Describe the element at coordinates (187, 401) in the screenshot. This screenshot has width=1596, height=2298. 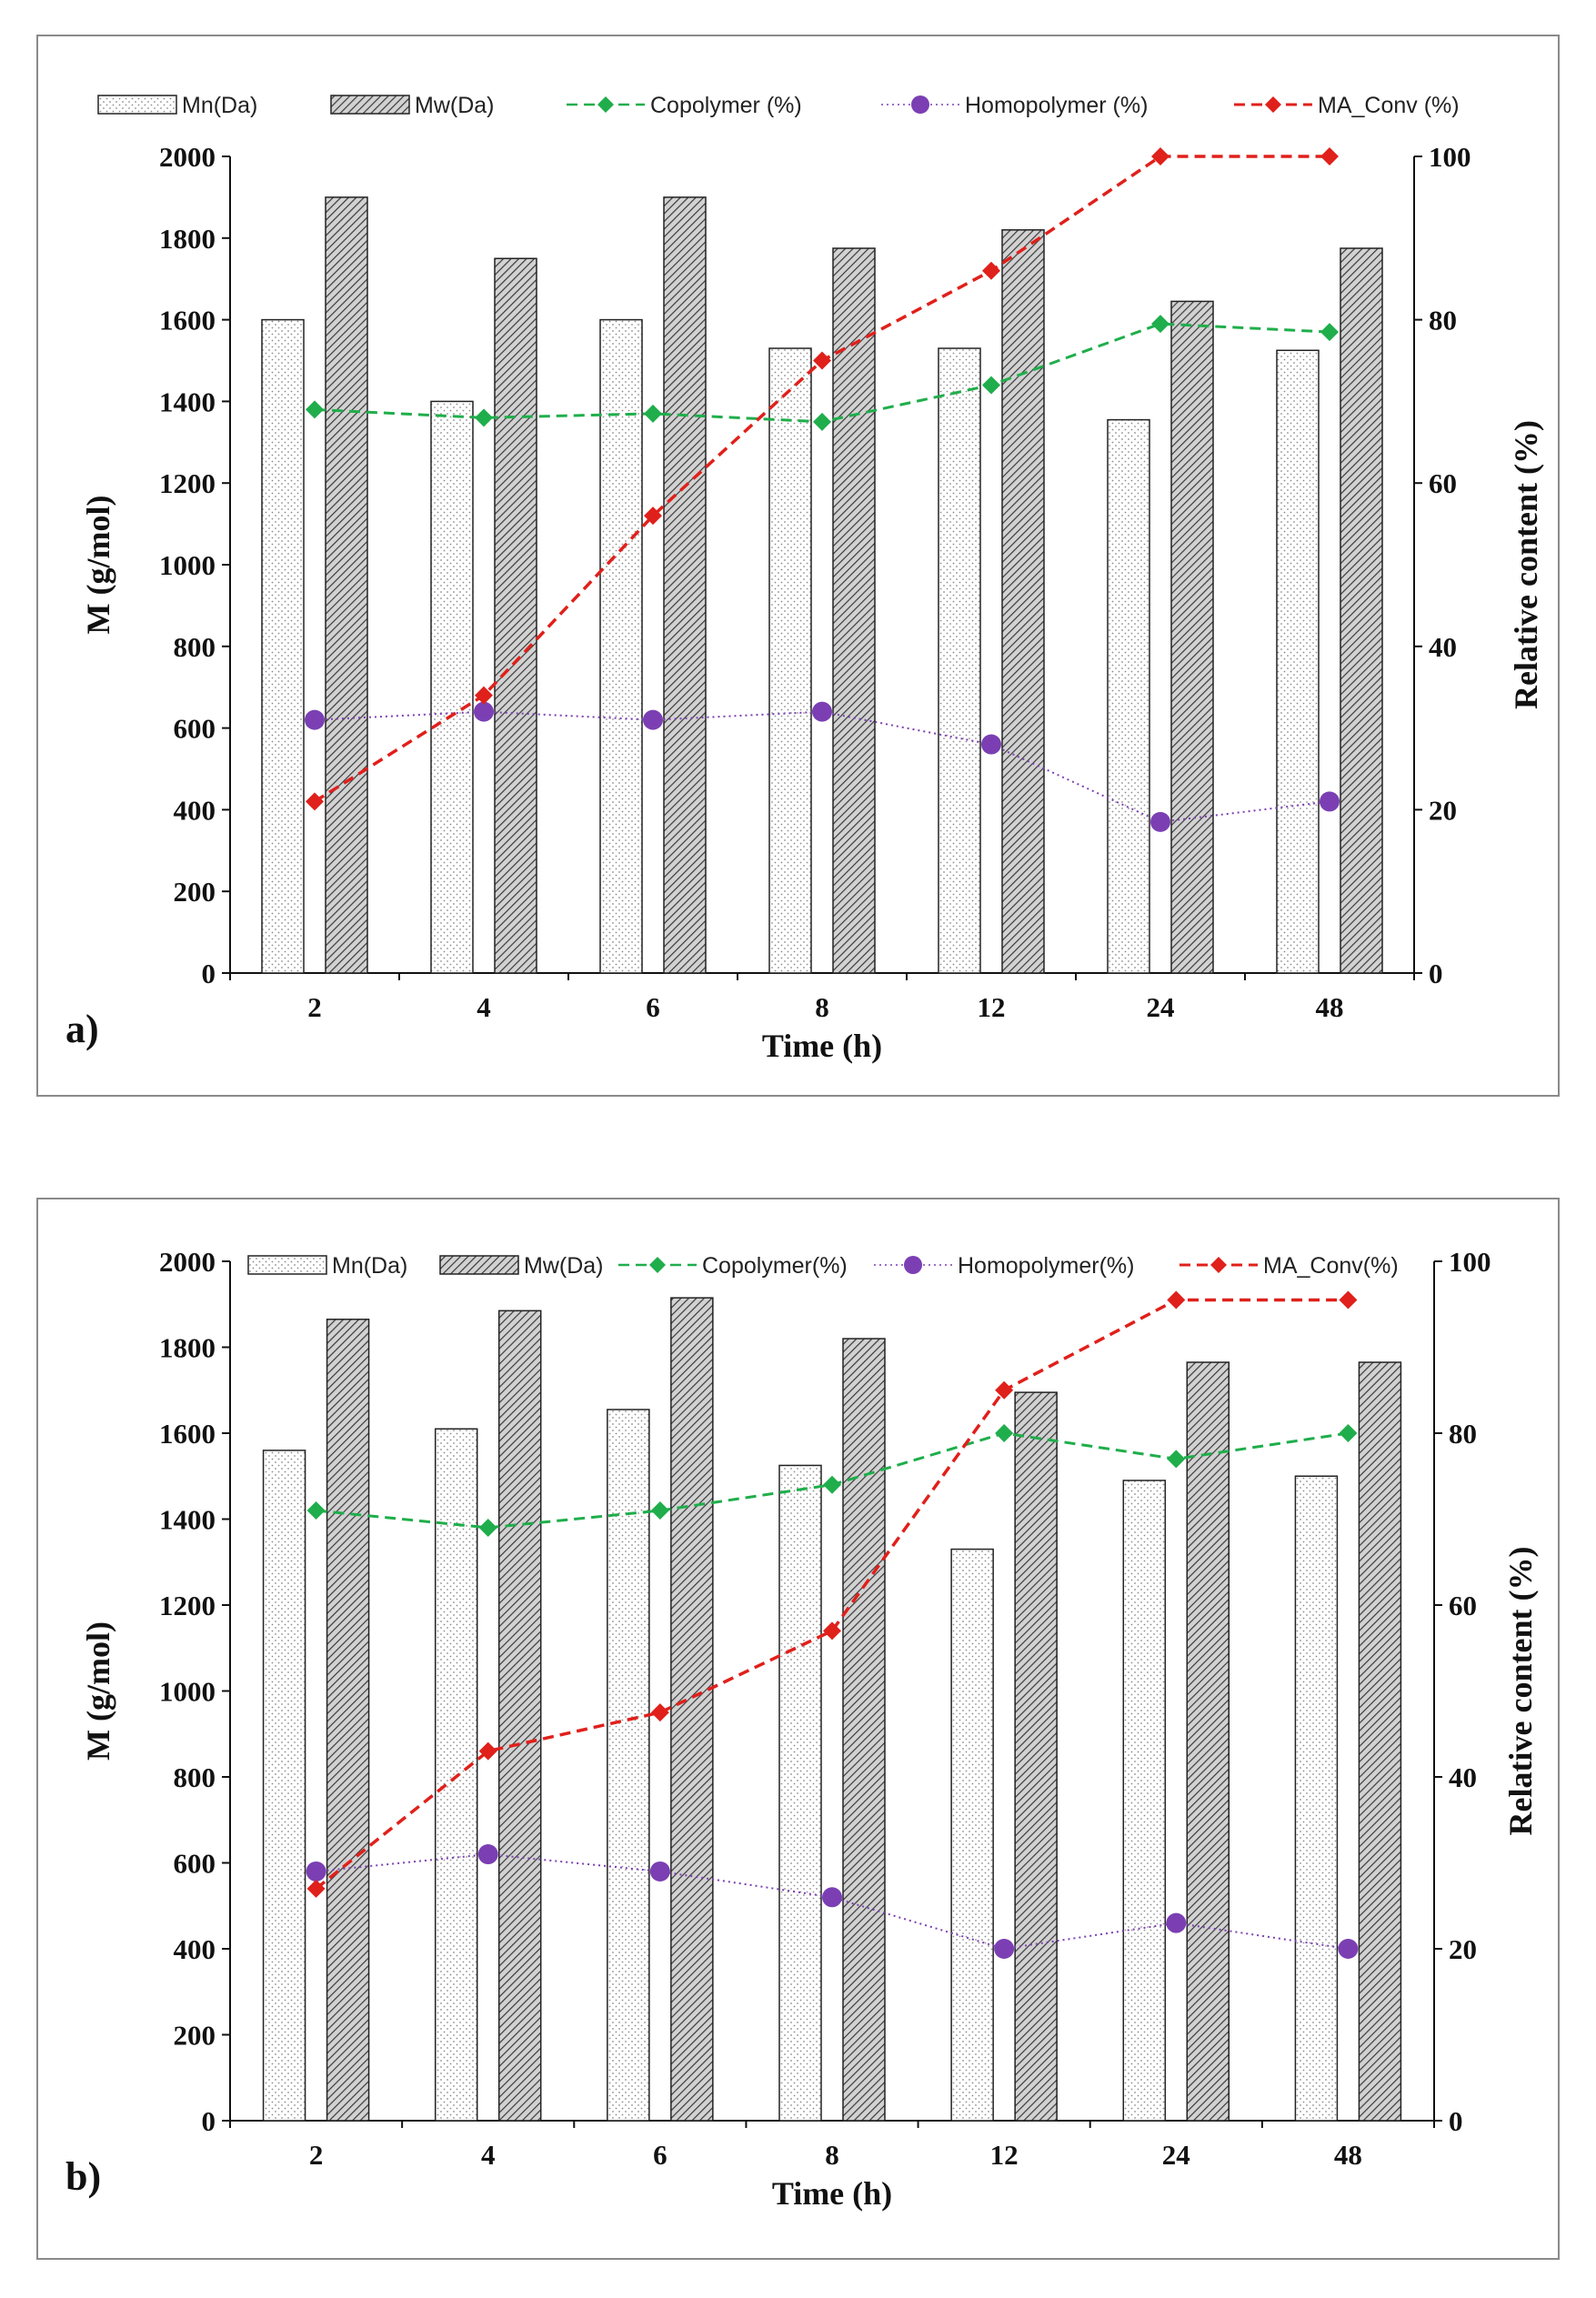
I see `left-y-tick-label: 1400` at that location.